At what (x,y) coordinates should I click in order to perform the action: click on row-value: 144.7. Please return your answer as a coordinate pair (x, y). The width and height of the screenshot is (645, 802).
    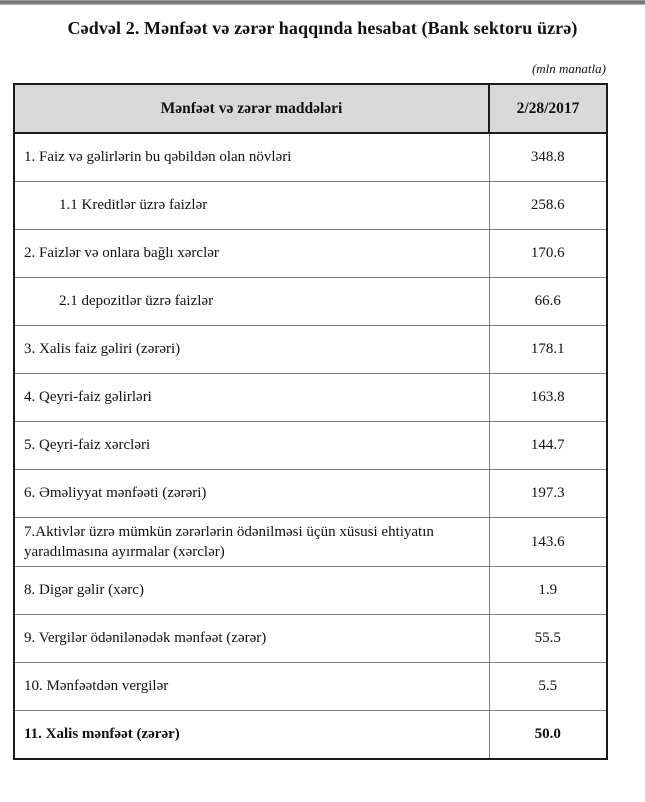
    Looking at the image, I should click on (548, 445).